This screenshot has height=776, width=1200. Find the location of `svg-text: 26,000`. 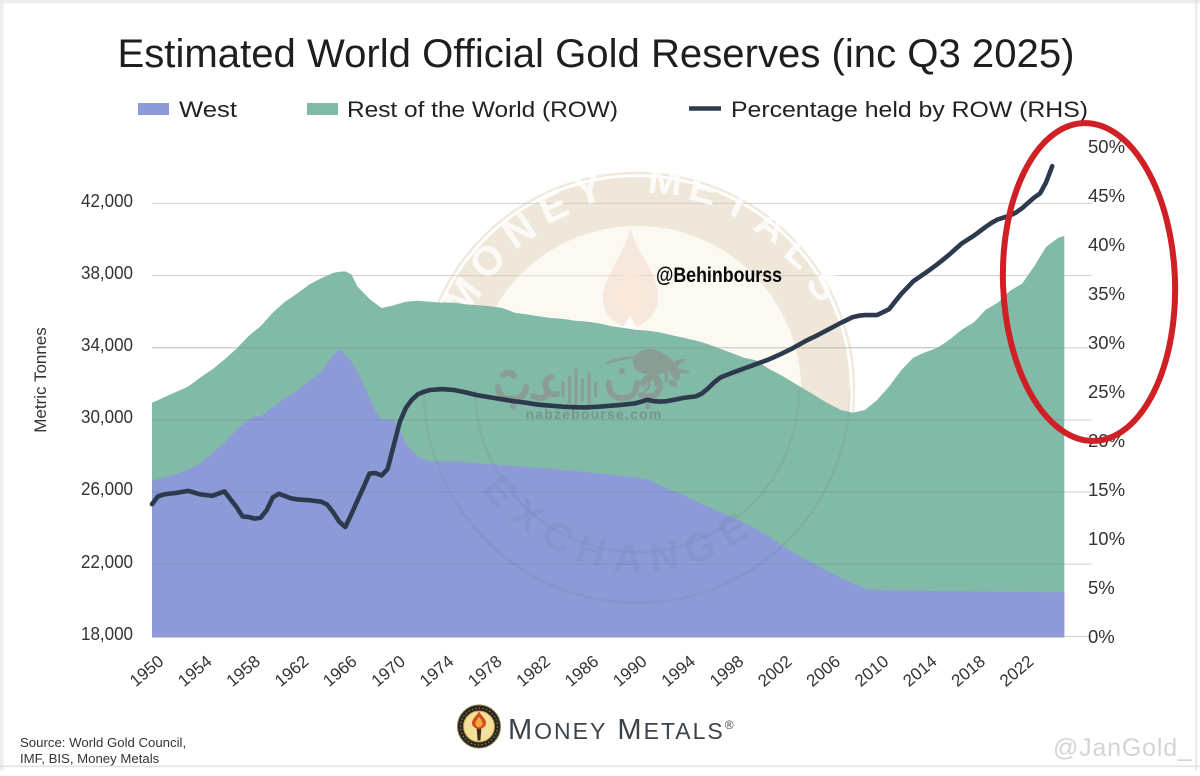

svg-text: 26,000 is located at coordinates (107, 488).